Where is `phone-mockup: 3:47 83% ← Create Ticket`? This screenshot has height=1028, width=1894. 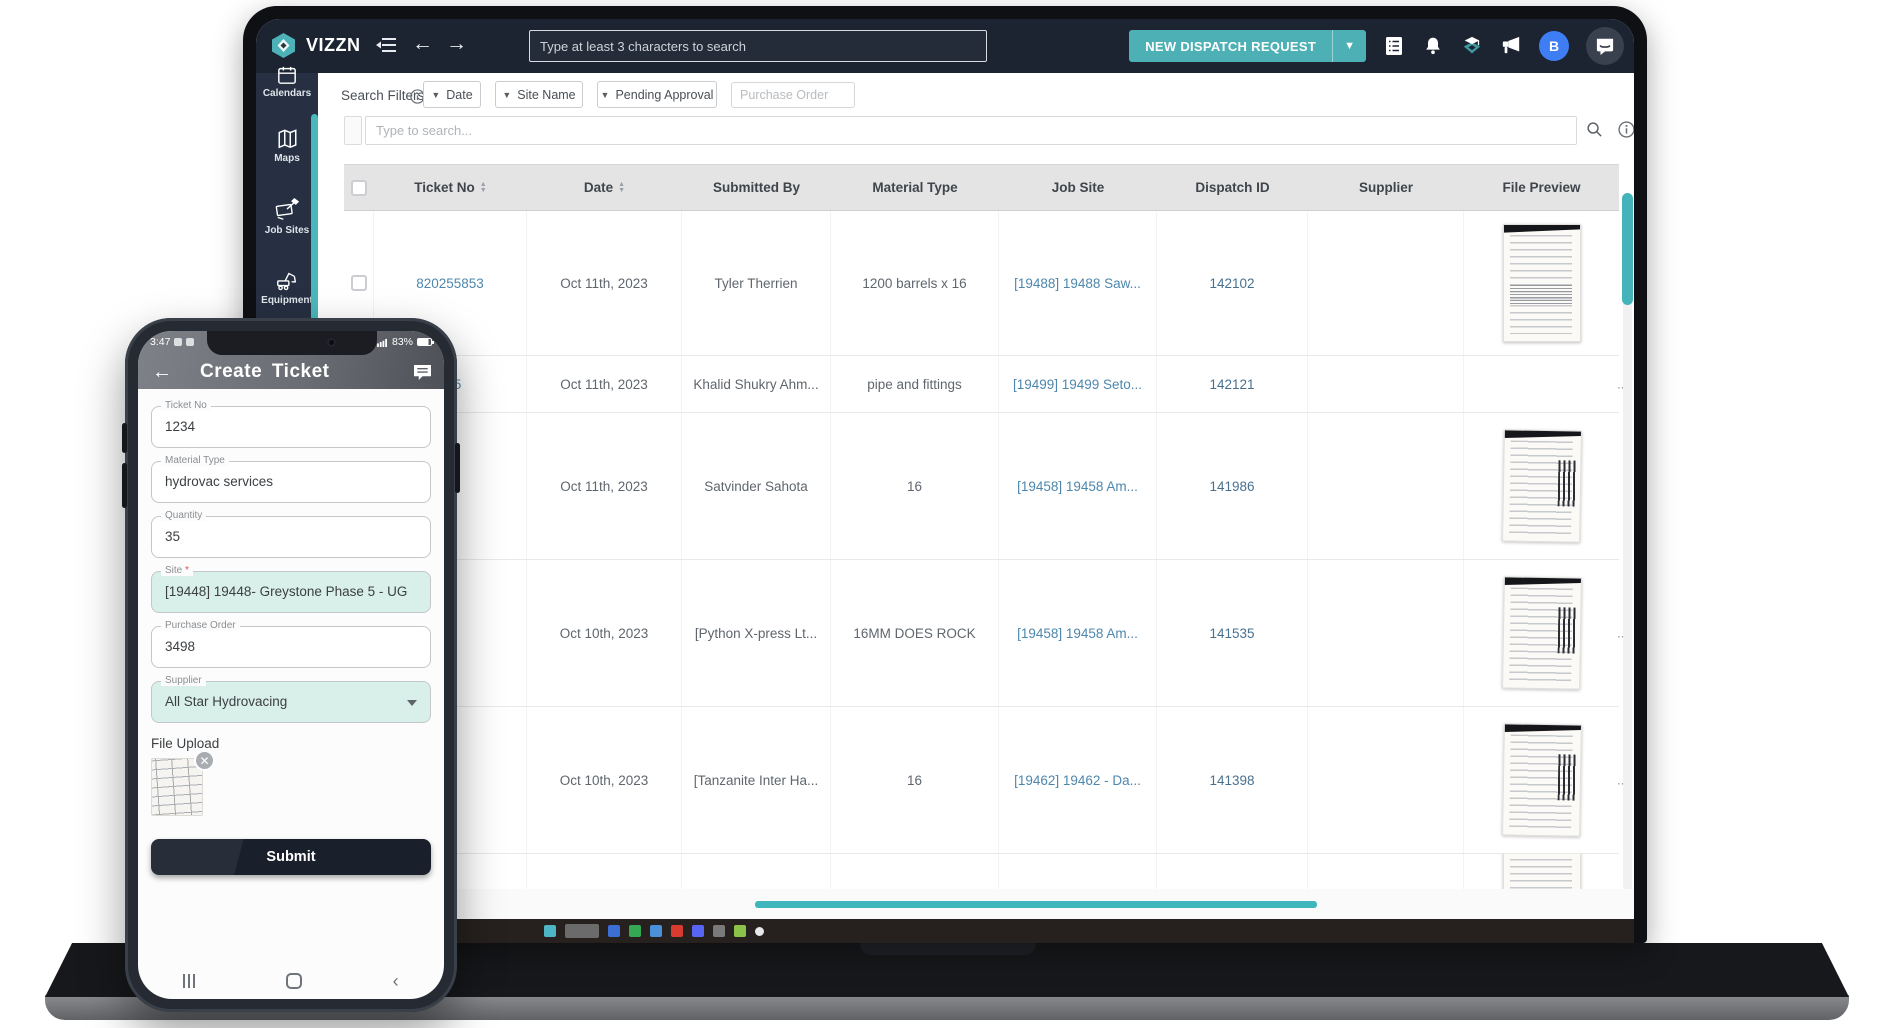
phone-mockup: 3:47 83% ← Create Ticket is located at coordinates (291, 665).